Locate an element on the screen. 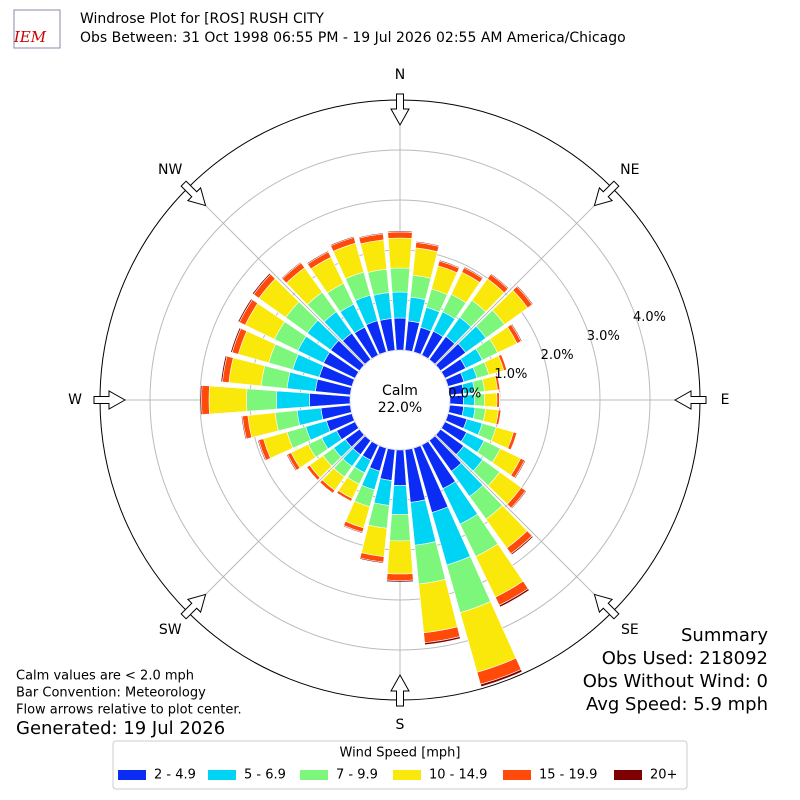 This screenshot has width=800, height=800. calm-circle is located at coordinates (400, 400).